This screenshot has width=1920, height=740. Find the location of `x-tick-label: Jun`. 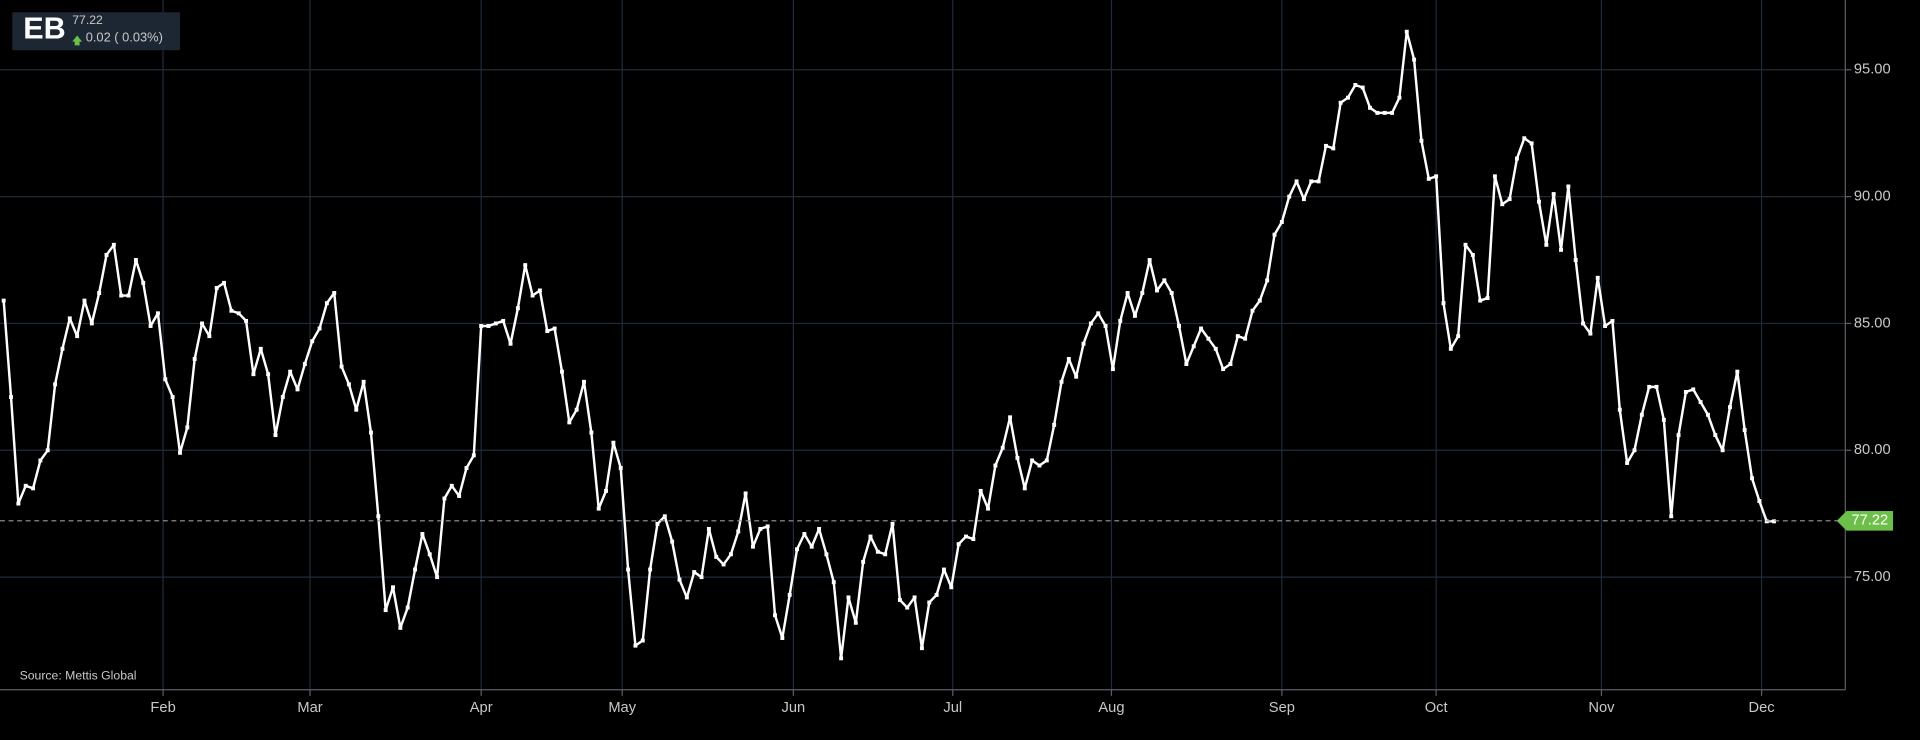

x-tick-label: Jun is located at coordinates (794, 708).